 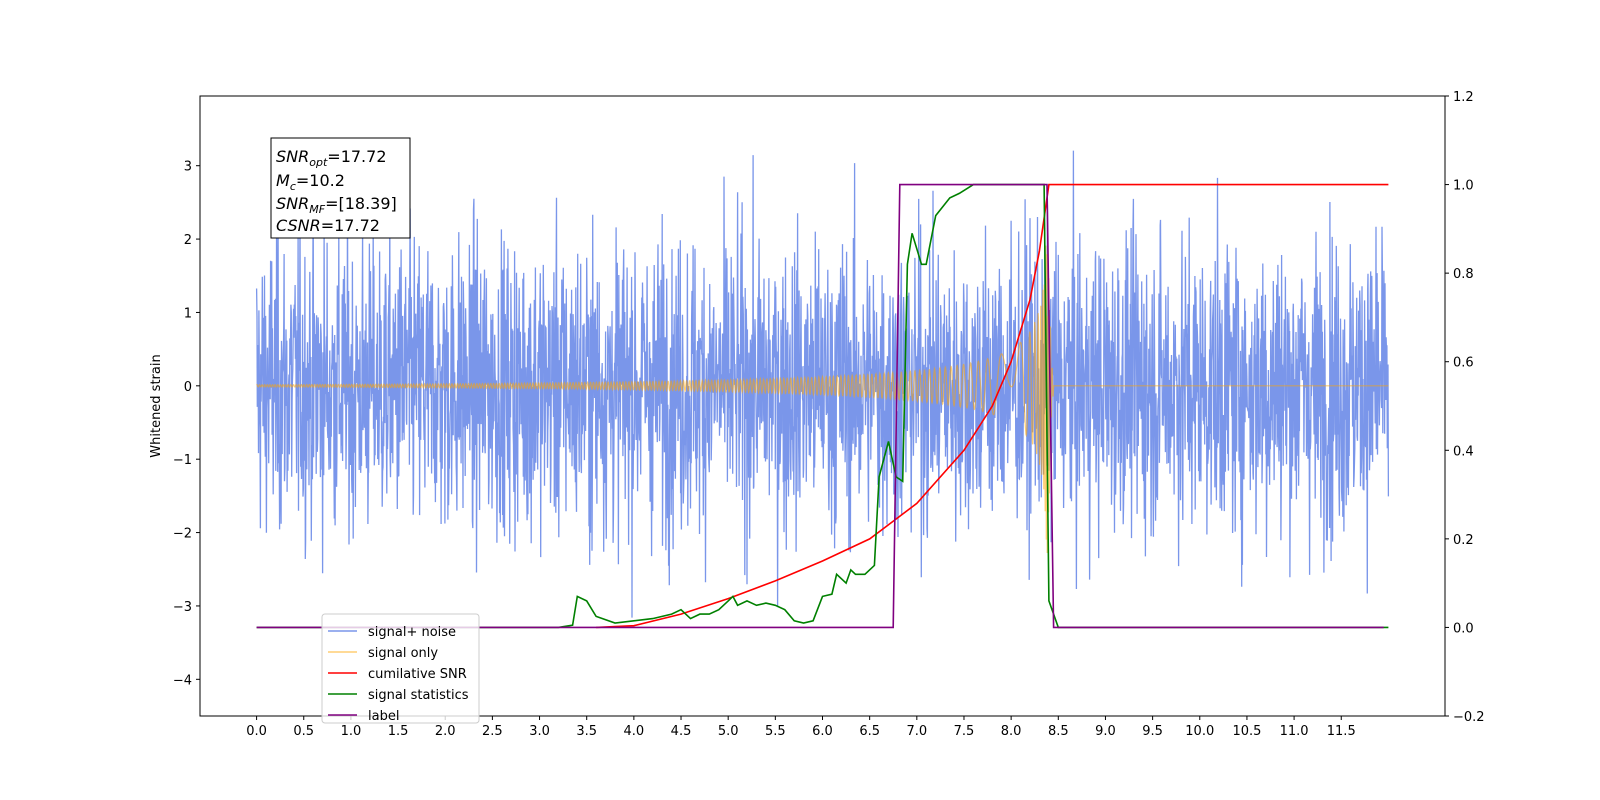 I want to click on x-tick-label: 8.0, so click(x=1011, y=731).